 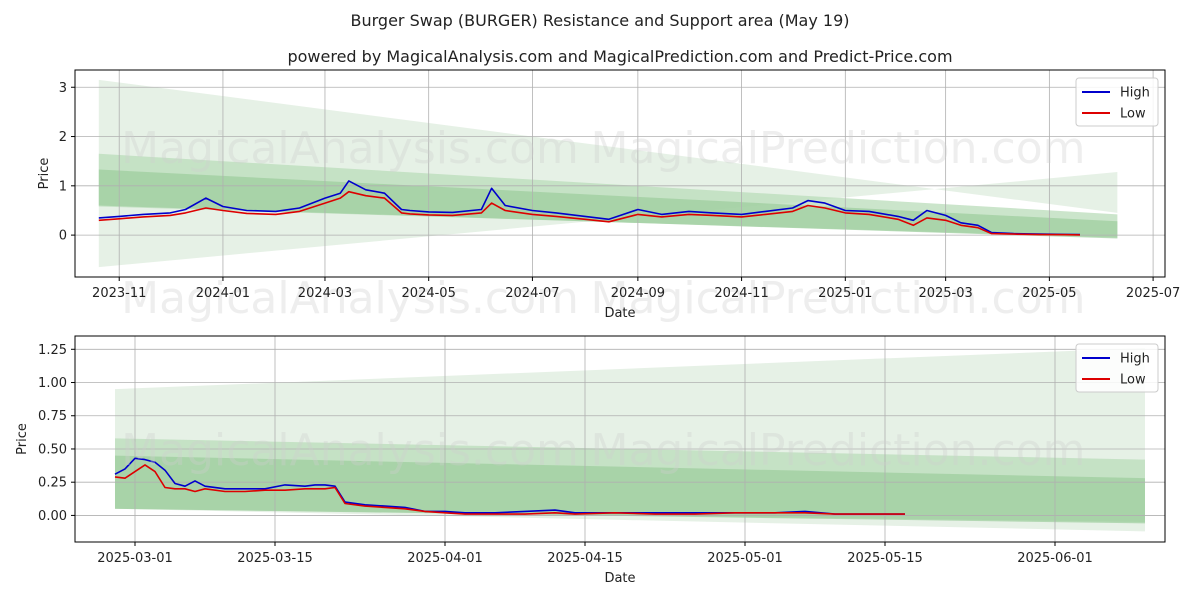 What do you see at coordinates (52, 350) in the screenshot?
I see `y-tick-label: 1.25` at bounding box center [52, 350].